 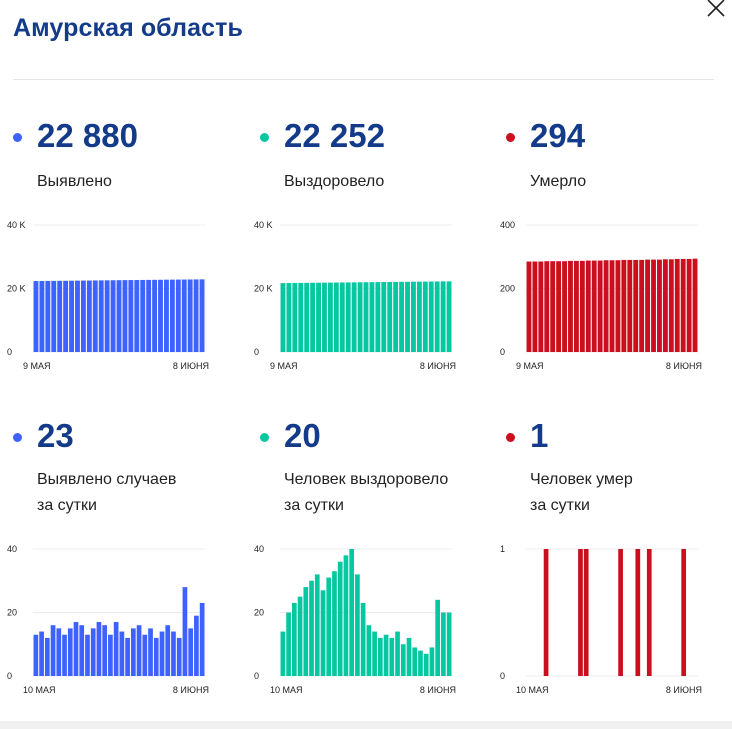 I want to click on stat-label-line: Выявлено, so click(x=74, y=181).